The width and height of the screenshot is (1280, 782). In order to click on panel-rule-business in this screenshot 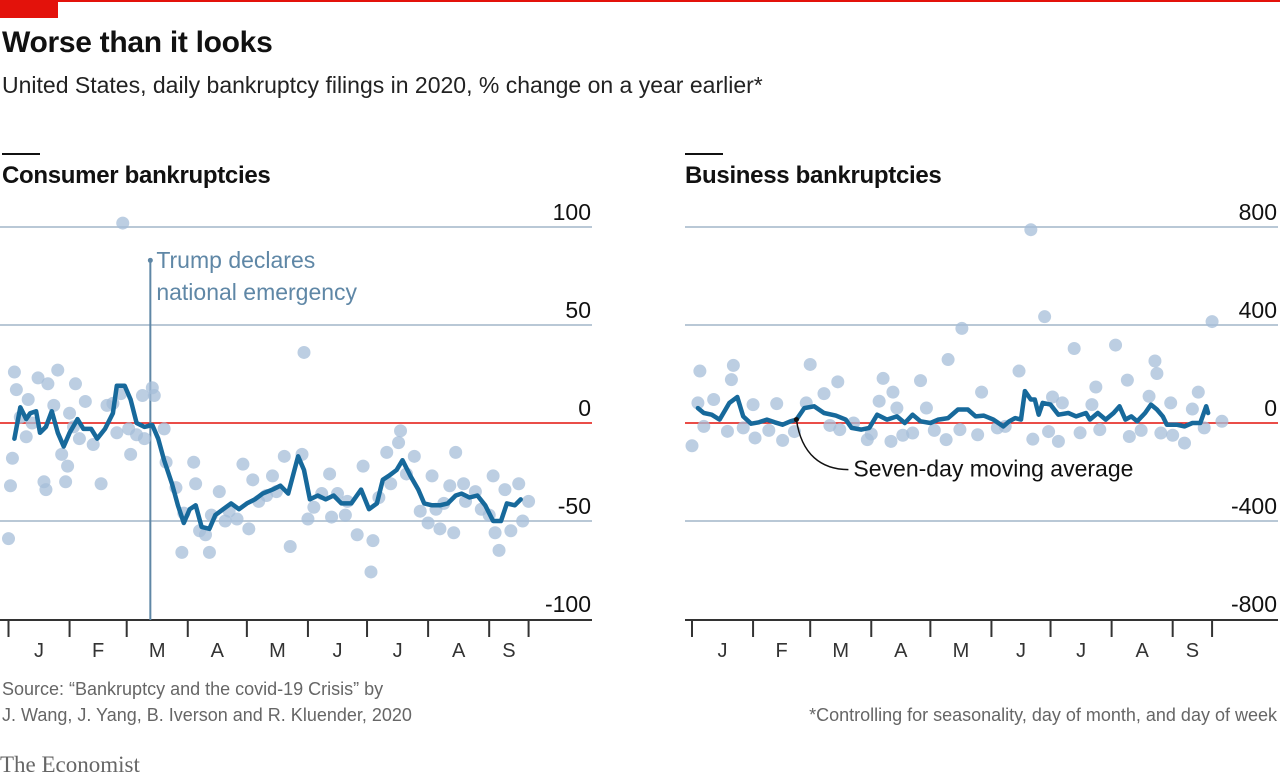, I will do `click(704, 154)`.